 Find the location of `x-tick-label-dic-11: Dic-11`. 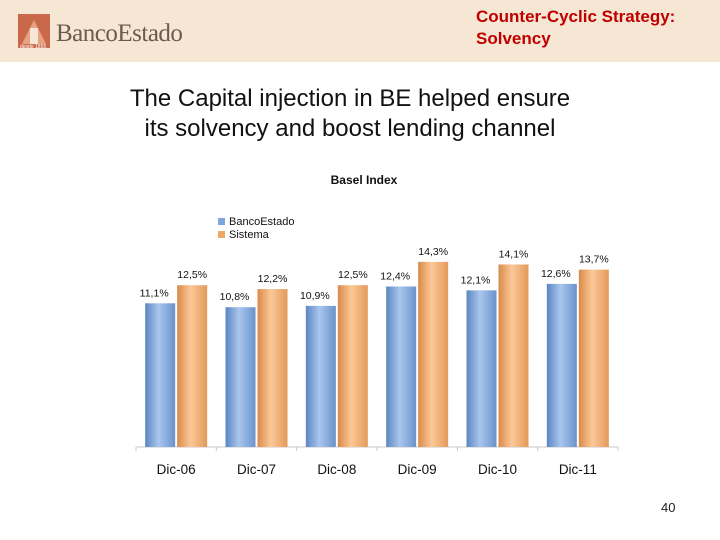

x-tick-label-dic-11: Dic-11 is located at coordinates (578, 469).